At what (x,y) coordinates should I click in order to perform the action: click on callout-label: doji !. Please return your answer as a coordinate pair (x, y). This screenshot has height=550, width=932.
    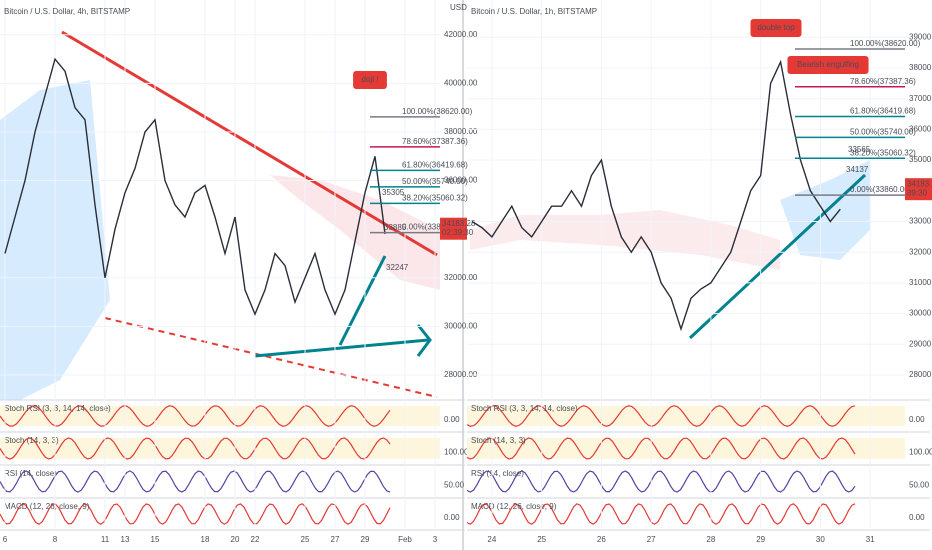
    Looking at the image, I should click on (370, 79).